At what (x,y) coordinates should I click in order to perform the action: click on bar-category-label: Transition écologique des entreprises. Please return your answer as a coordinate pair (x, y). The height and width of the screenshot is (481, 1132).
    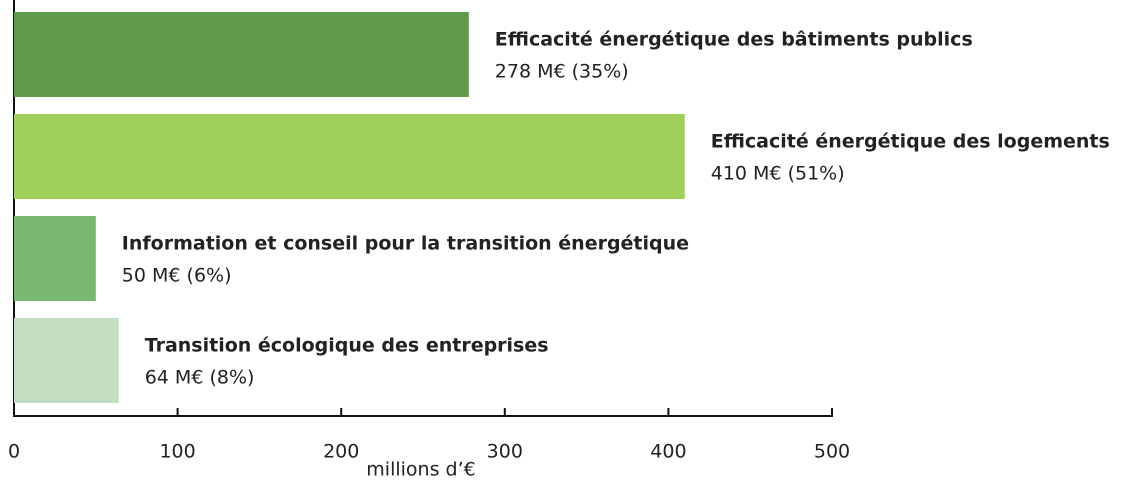
    Looking at the image, I should click on (347, 346).